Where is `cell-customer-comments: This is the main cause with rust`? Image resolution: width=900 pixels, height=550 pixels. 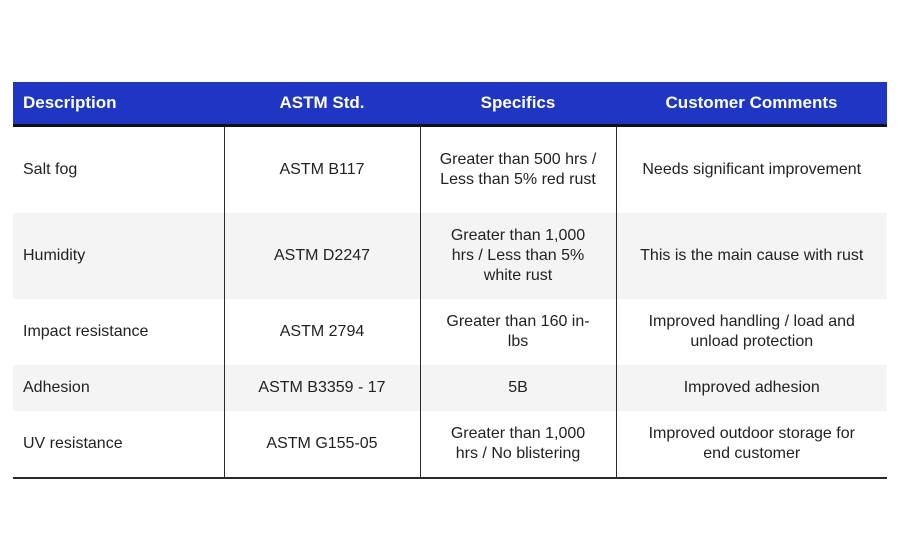
cell-customer-comments: This is the main cause with rust is located at coordinates (751, 256).